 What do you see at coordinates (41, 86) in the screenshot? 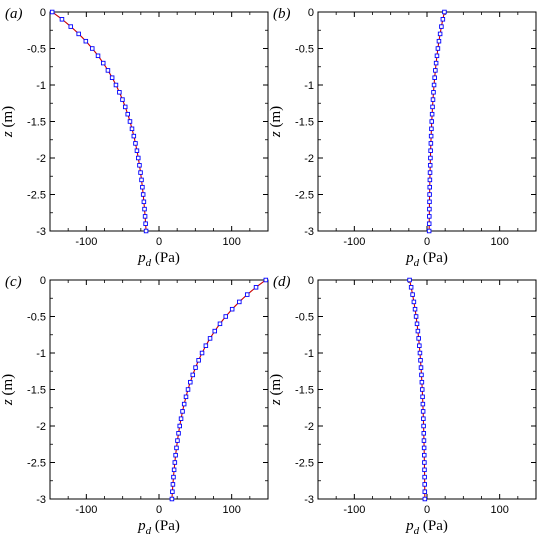
I see `y-tick-label: -1` at bounding box center [41, 86].